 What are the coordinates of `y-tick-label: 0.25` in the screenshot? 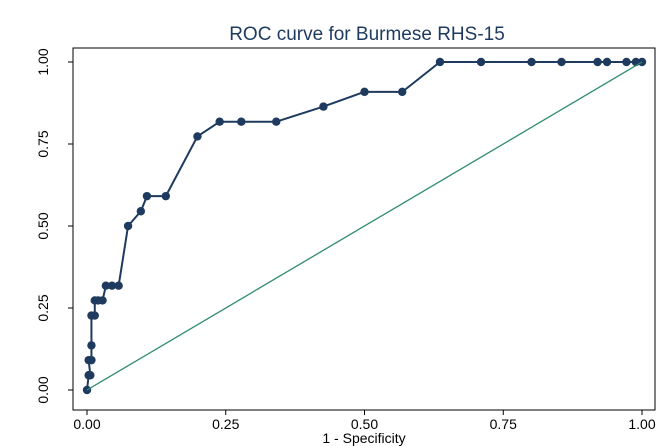 It's located at (43, 307).